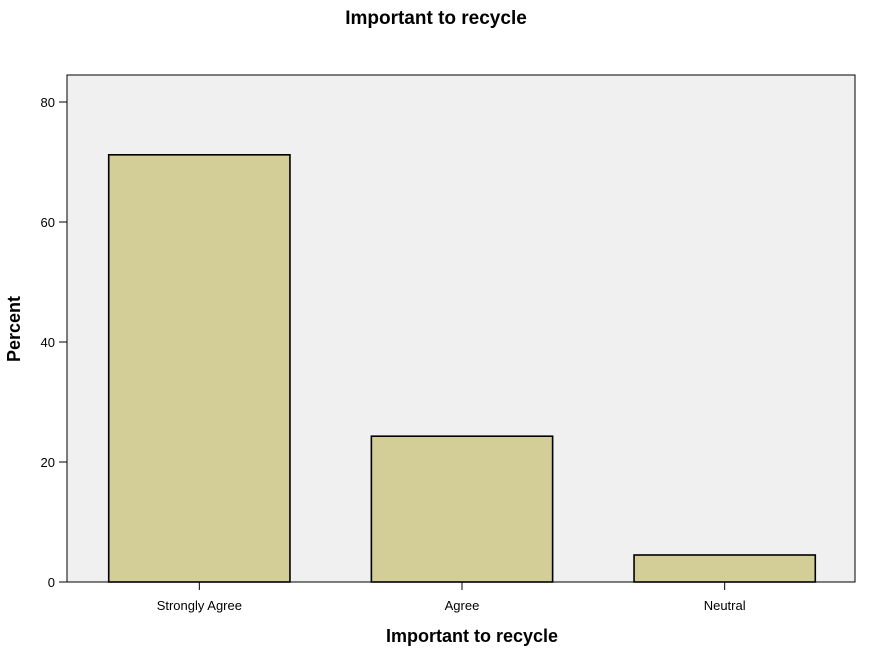  Describe the element at coordinates (436, 18) in the screenshot. I see `chart-title: Important to recycle` at that location.